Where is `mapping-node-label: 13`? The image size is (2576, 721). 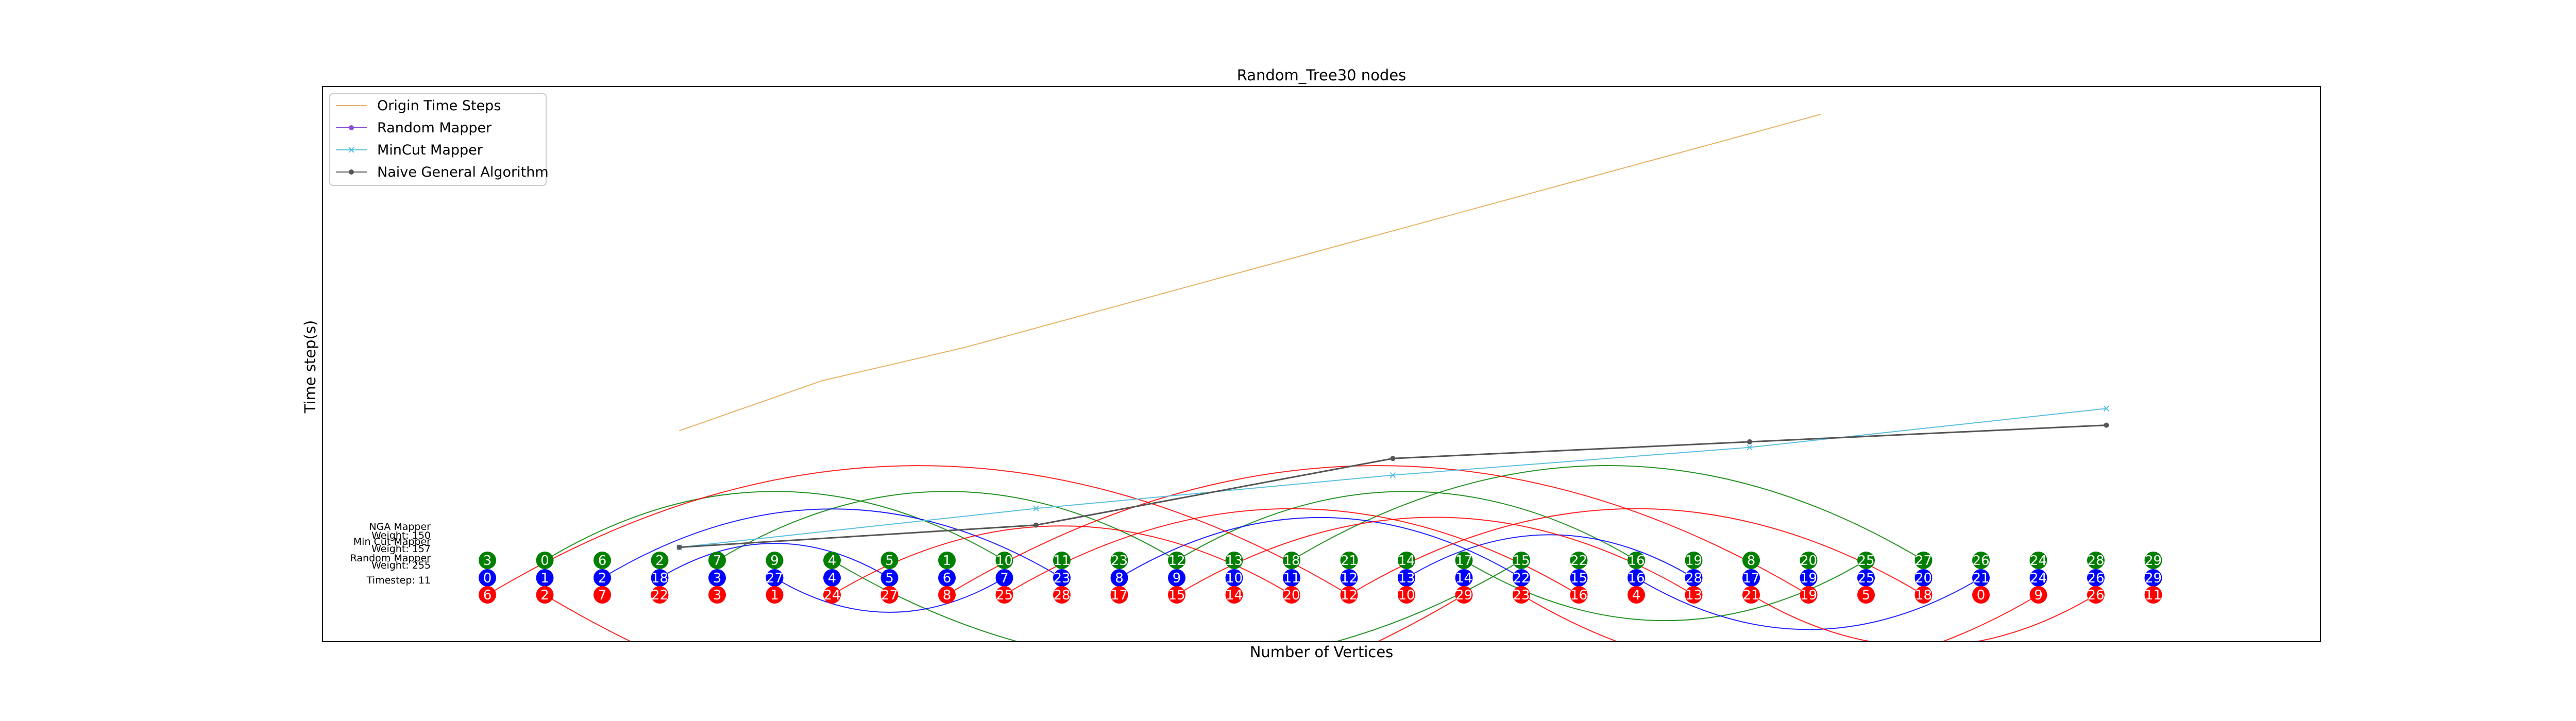 mapping-node-label: 13 is located at coordinates (1693, 596).